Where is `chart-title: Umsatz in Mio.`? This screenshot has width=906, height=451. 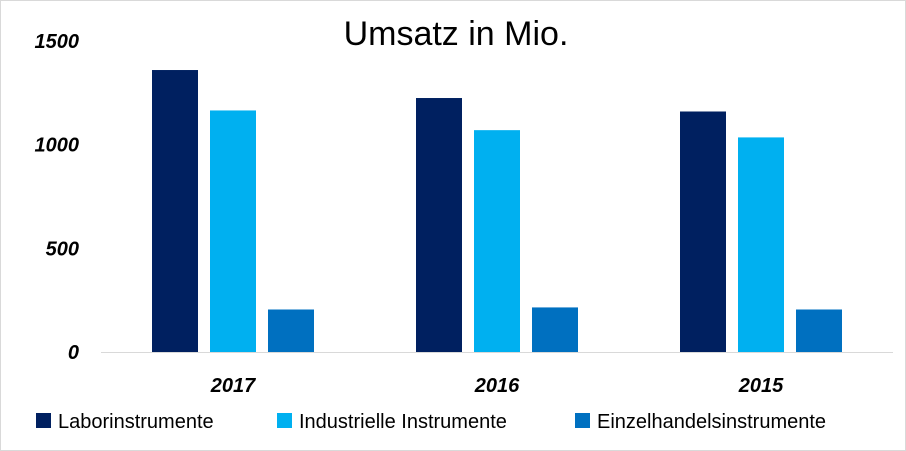
chart-title: Umsatz in Mio. is located at coordinates (456, 34).